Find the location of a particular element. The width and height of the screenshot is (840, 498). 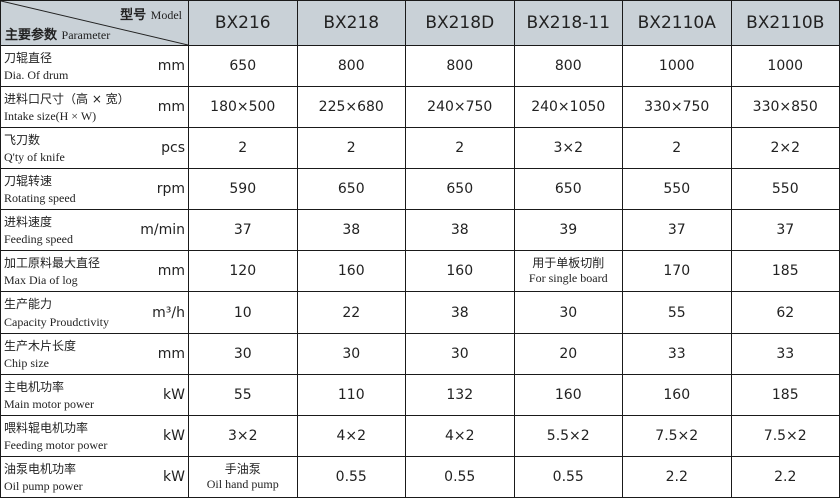

param-name-zh: 主电机功率 is located at coordinates (34, 386).